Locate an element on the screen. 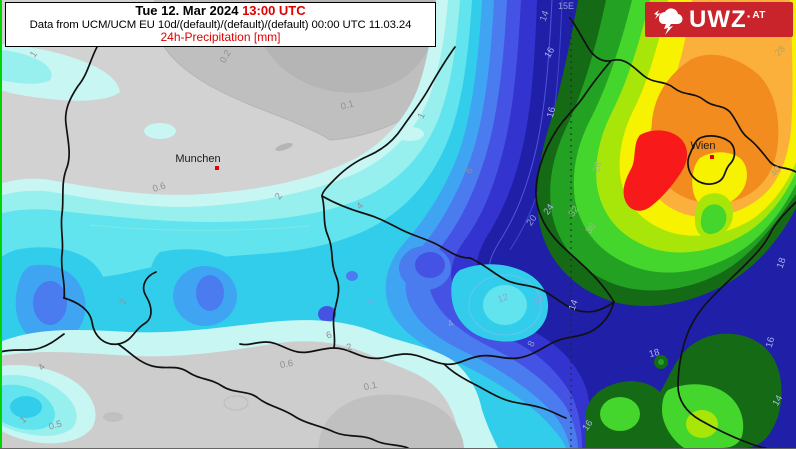  contour-label: 28 is located at coordinates (597, 167).